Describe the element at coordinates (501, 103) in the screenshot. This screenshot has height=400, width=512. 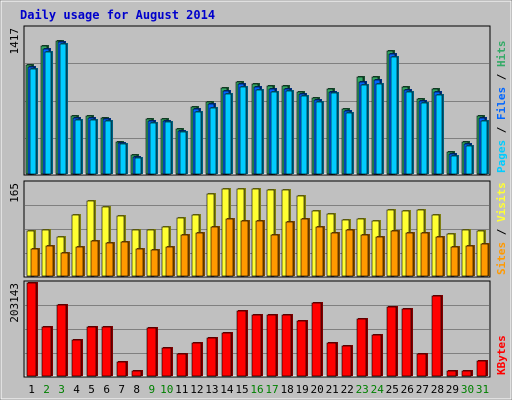
I see `legend-files: Files` at that location.